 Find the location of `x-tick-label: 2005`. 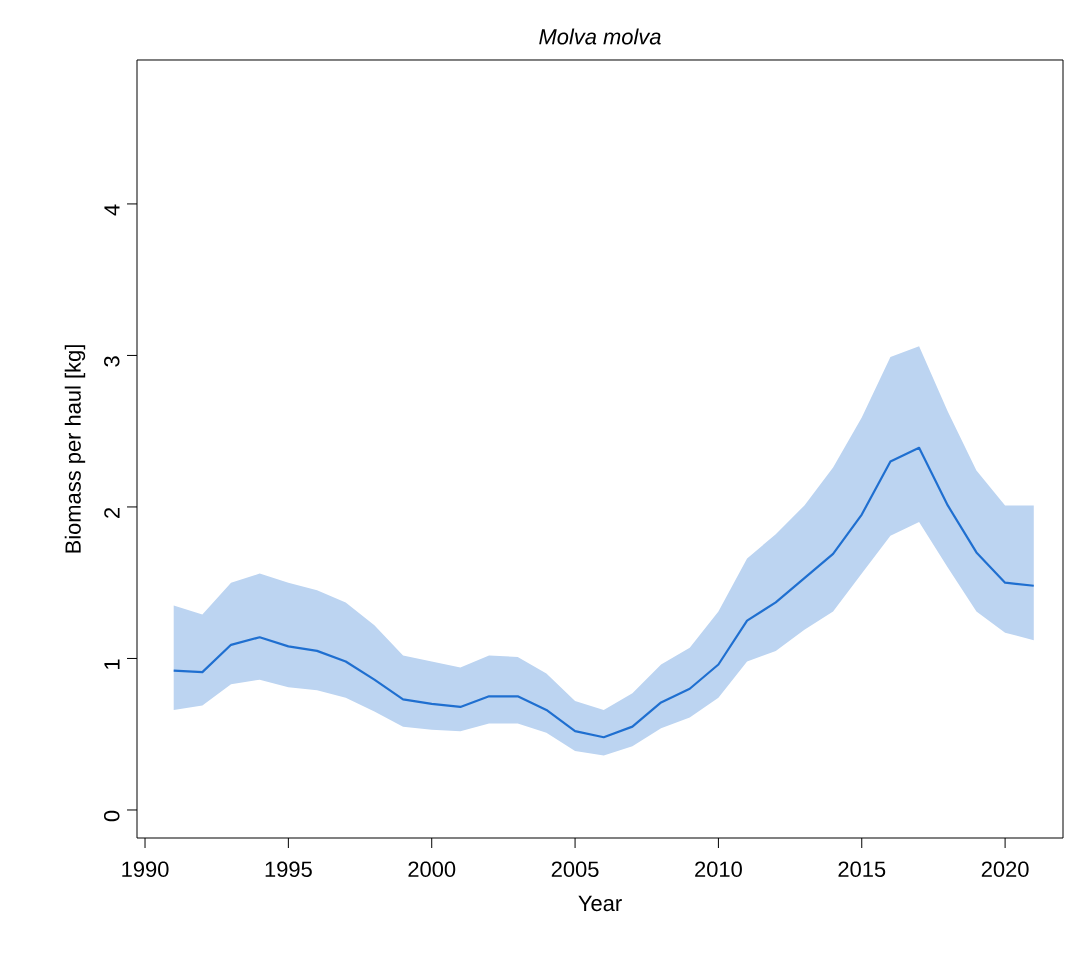

x-tick-label: 2005 is located at coordinates (575, 869).